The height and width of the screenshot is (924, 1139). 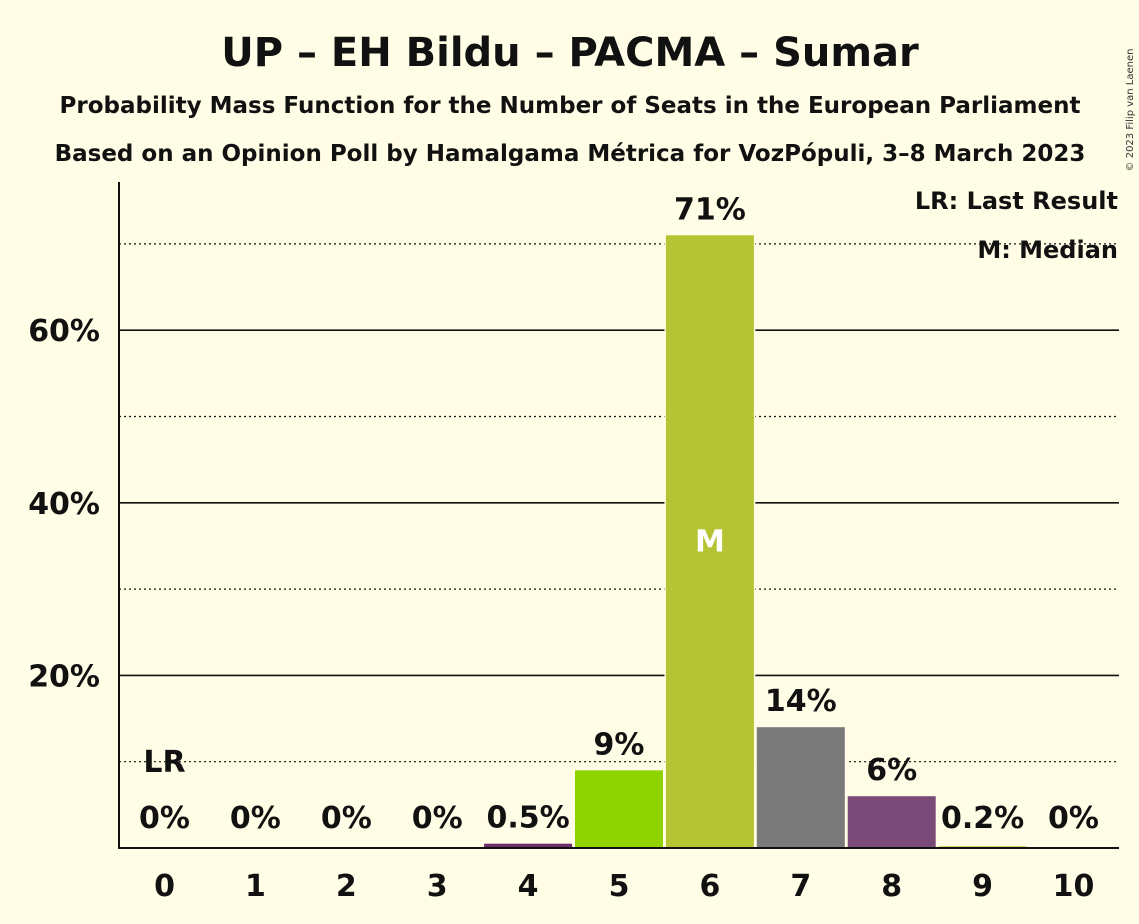 I want to click on data-label: 0.5%, so click(x=527, y=818).